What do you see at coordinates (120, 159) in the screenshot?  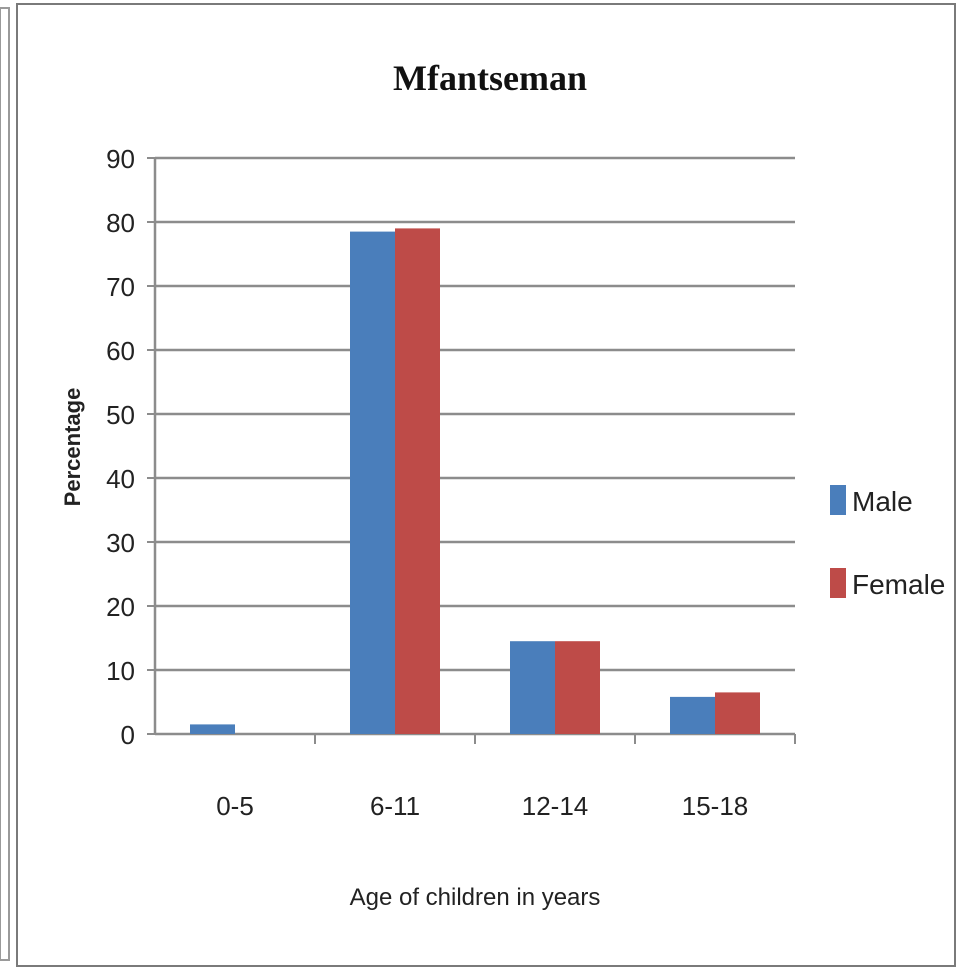 I see `y-tick-label: 90` at bounding box center [120, 159].